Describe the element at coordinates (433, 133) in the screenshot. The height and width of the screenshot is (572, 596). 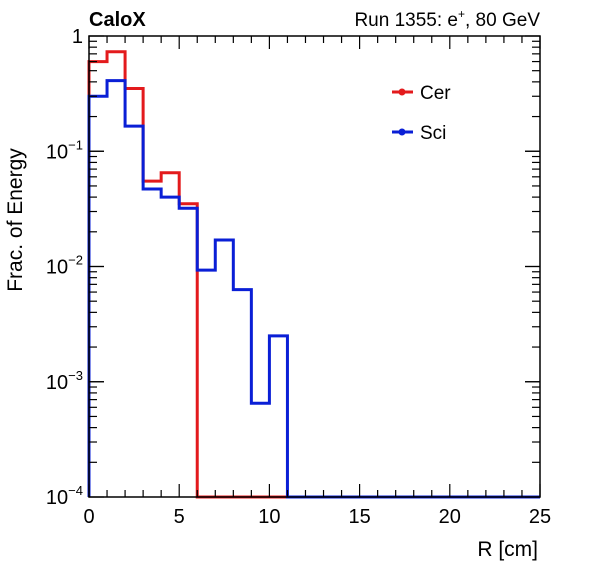
I see `legend-sci-label: Sci` at that location.